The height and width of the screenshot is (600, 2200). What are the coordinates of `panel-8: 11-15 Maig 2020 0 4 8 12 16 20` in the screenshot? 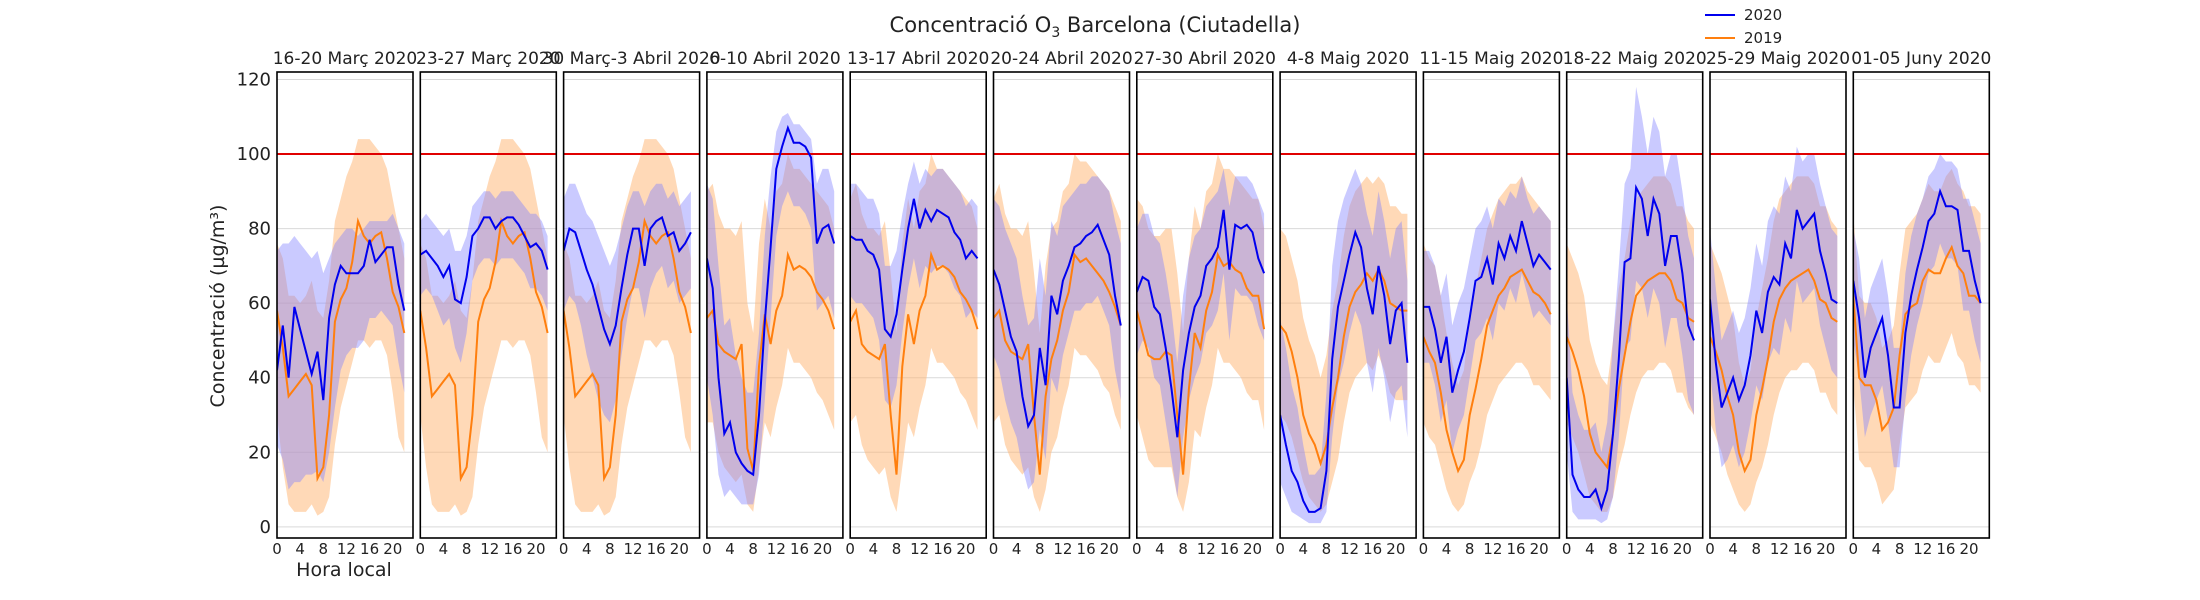 It's located at (1491, 303).